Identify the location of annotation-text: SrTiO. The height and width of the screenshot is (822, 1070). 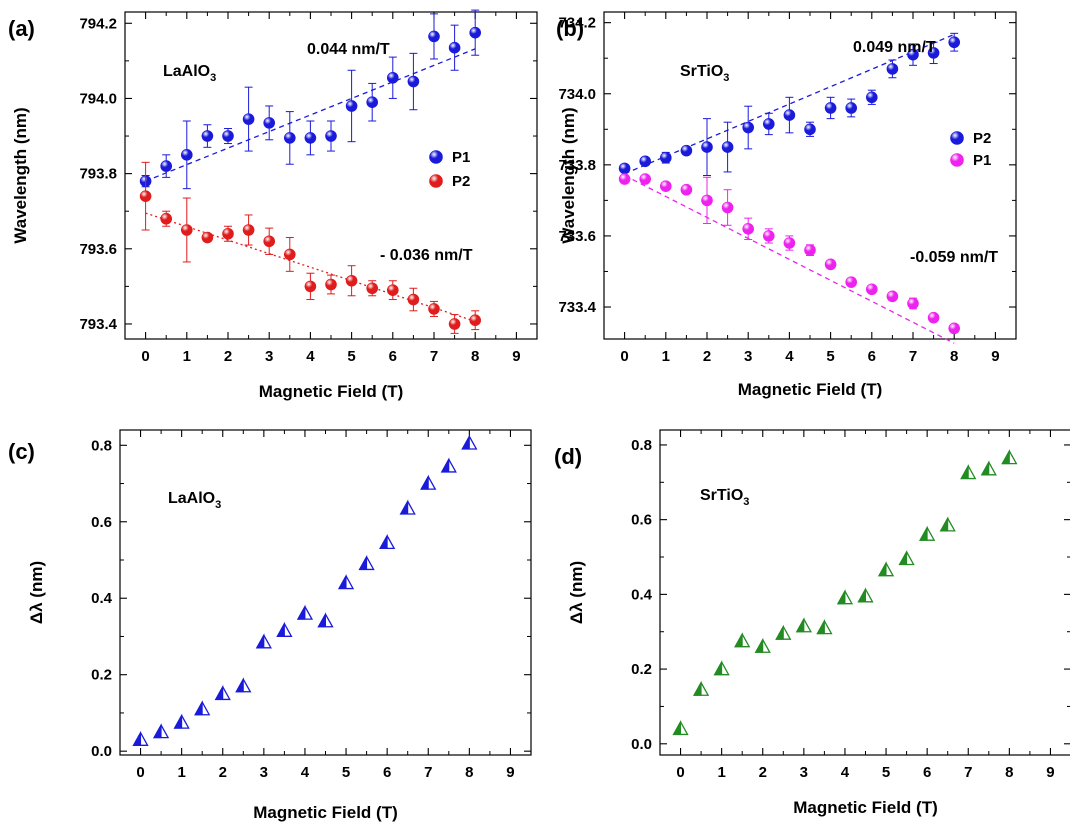
(701, 71).